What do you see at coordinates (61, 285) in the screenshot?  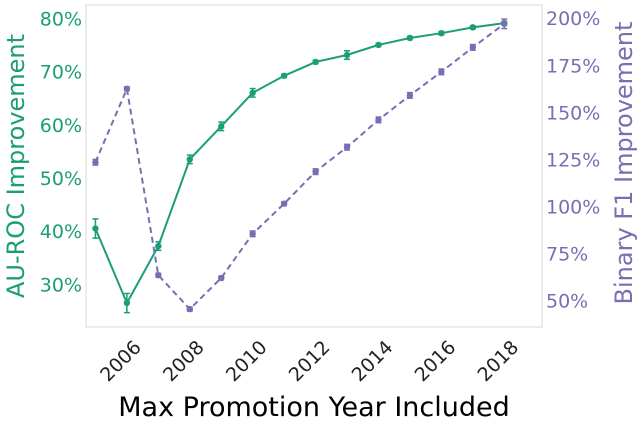 I see `y-tick-label-left: 30%` at bounding box center [61, 285].